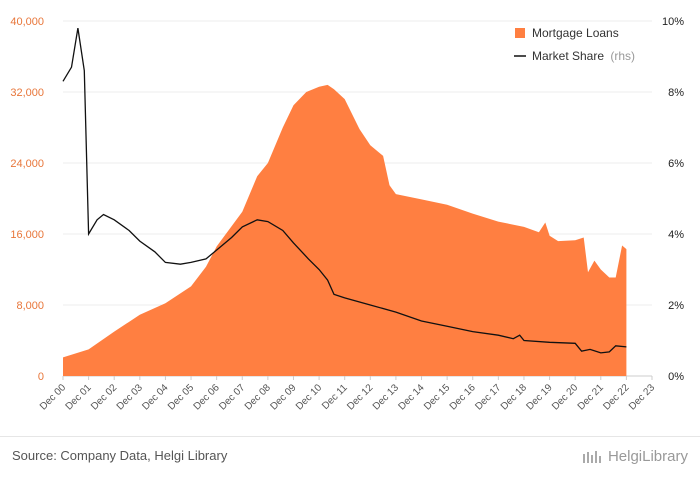  I want to click on y-axis-left-labels: 0 8,000 16,000 24,000 32,000 40,000, so click(27, 199).